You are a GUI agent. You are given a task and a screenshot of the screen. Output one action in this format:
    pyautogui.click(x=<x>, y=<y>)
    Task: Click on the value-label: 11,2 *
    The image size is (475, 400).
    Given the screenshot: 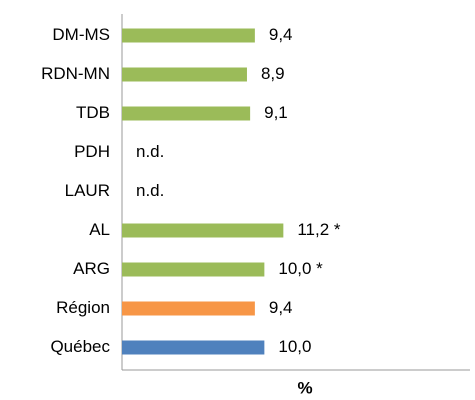 What is the action you would take?
    pyautogui.click(x=319, y=229)
    